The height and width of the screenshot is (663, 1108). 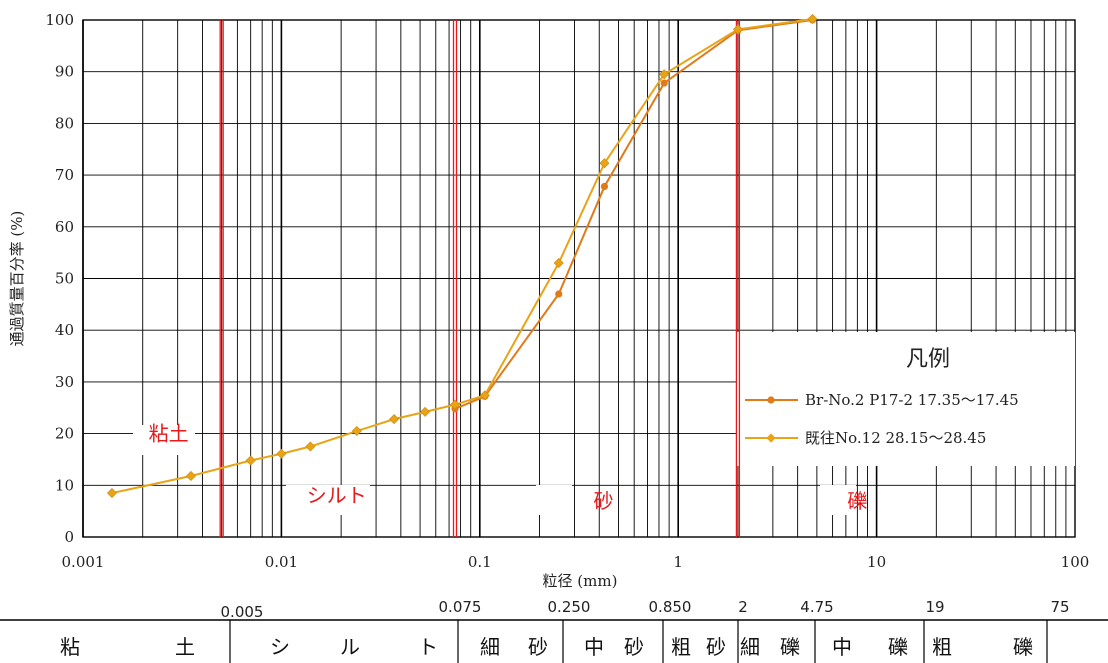 I want to click on region-label: 礫, so click(x=857, y=501).